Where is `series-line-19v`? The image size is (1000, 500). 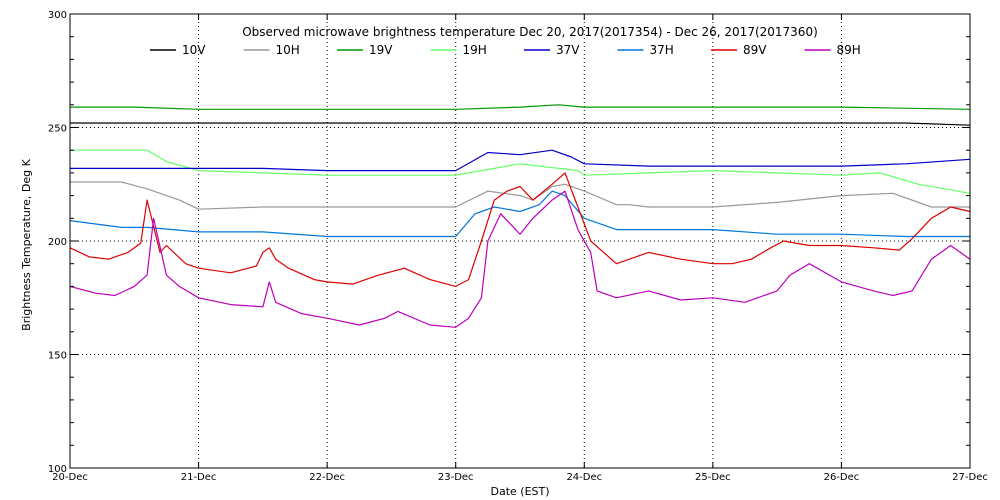
series-line-19v is located at coordinates (520, 107).